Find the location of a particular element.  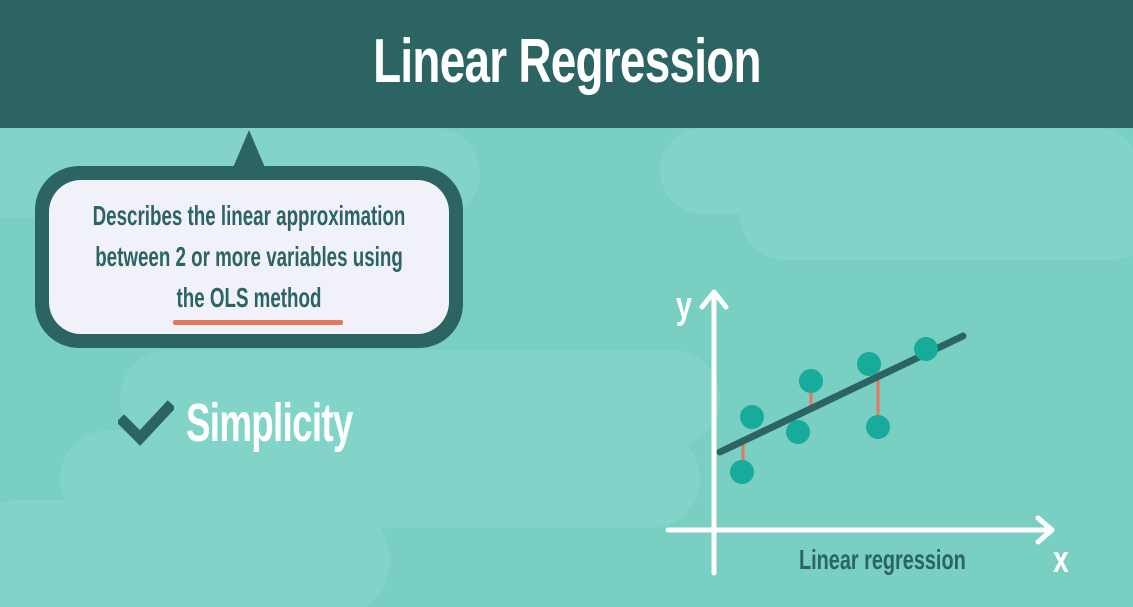

x-axis-arrowhead is located at coordinates (1045, 530).